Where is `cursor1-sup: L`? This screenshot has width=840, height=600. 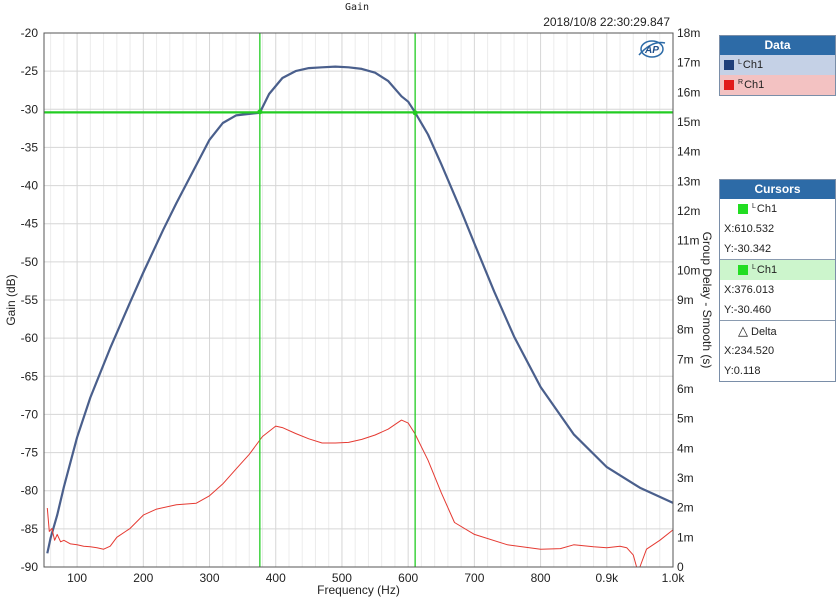 cursor1-sup: L is located at coordinates (754, 206).